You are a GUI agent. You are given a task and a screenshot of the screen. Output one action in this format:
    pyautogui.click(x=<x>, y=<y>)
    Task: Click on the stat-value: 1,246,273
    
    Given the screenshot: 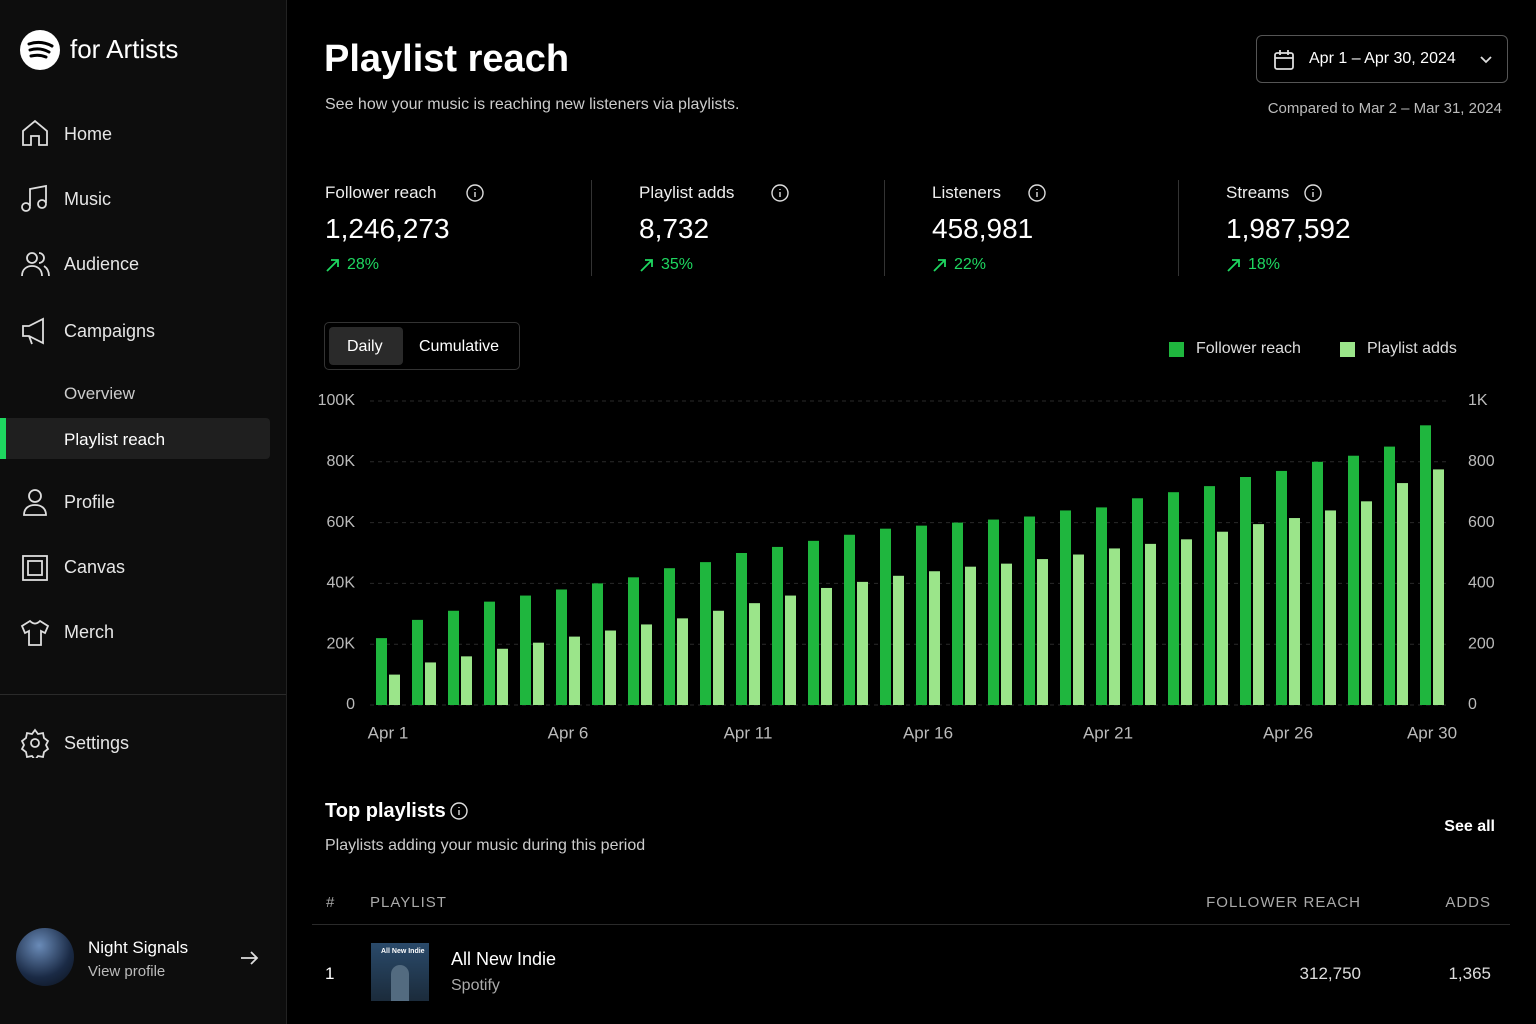 What is the action you would take?
    pyautogui.click(x=387, y=228)
    